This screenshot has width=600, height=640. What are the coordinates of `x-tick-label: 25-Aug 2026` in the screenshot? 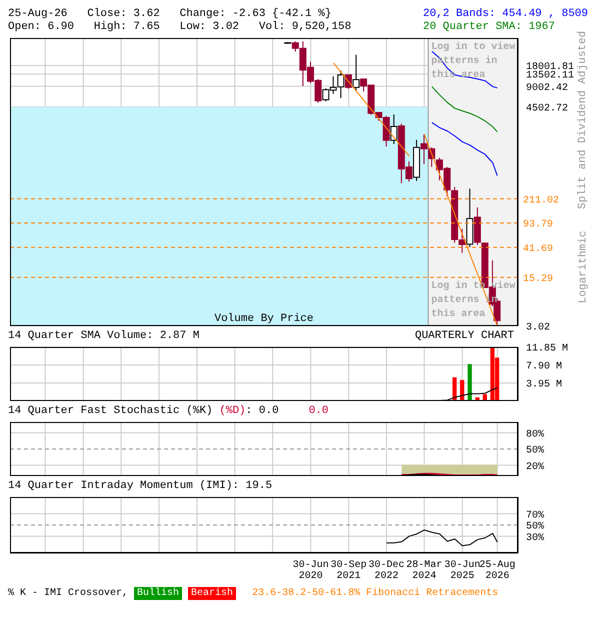 It's located at (497, 571).